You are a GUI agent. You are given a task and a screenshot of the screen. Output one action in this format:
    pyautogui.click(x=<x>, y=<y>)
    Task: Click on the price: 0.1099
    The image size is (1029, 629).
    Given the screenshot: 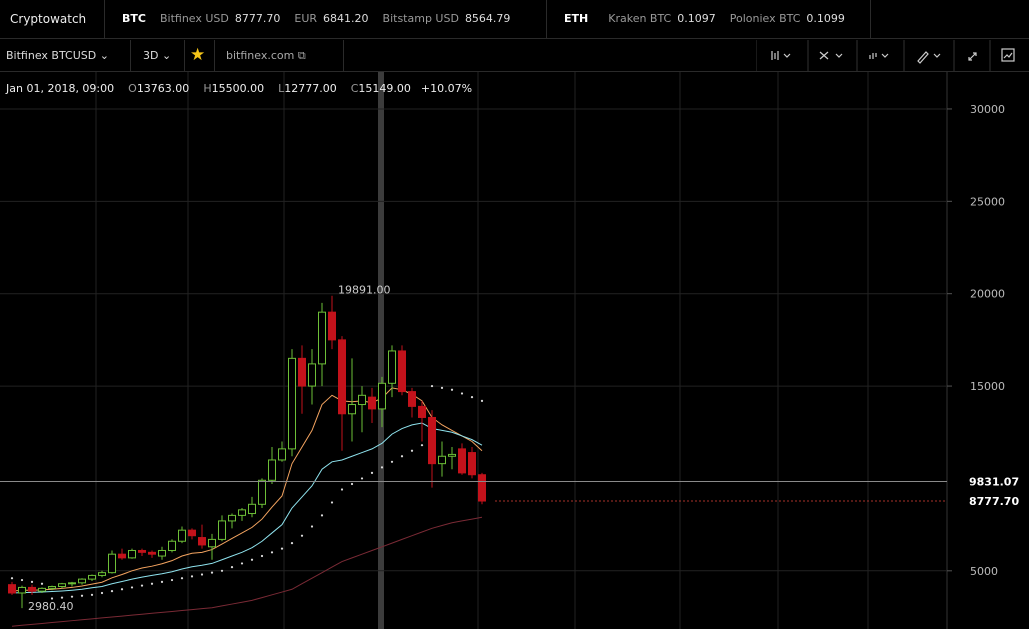 What is the action you would take?
    pyautogui.click(x=825, y=18)
    